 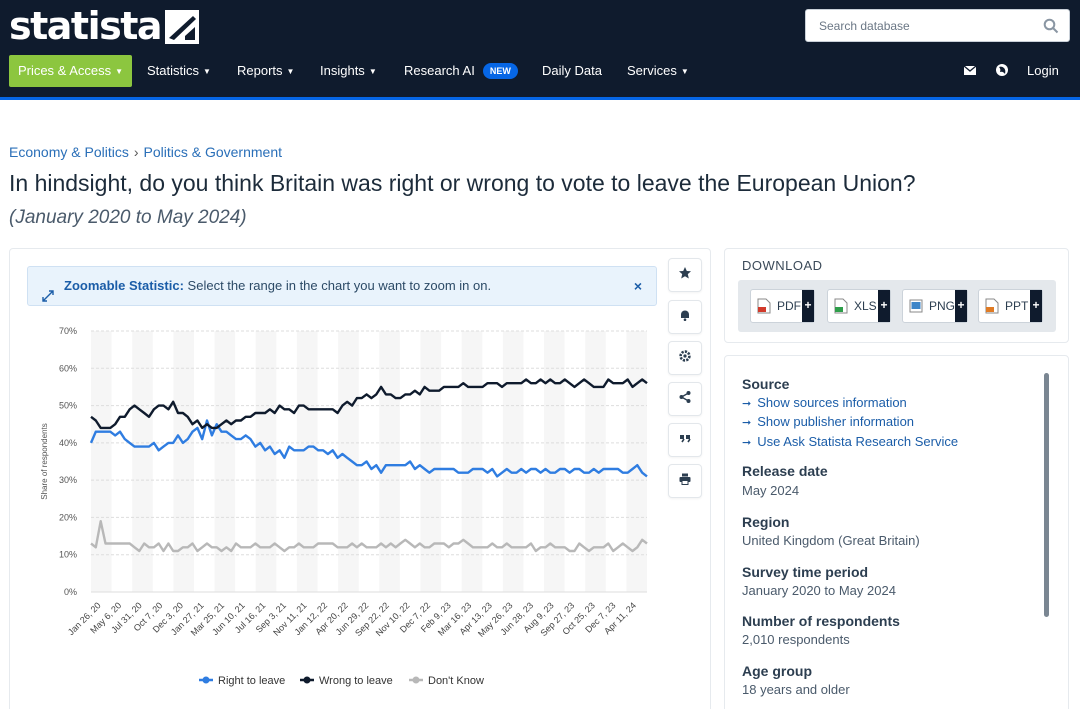 I want to click on region-heading: Region, so click(x=766, y=522).